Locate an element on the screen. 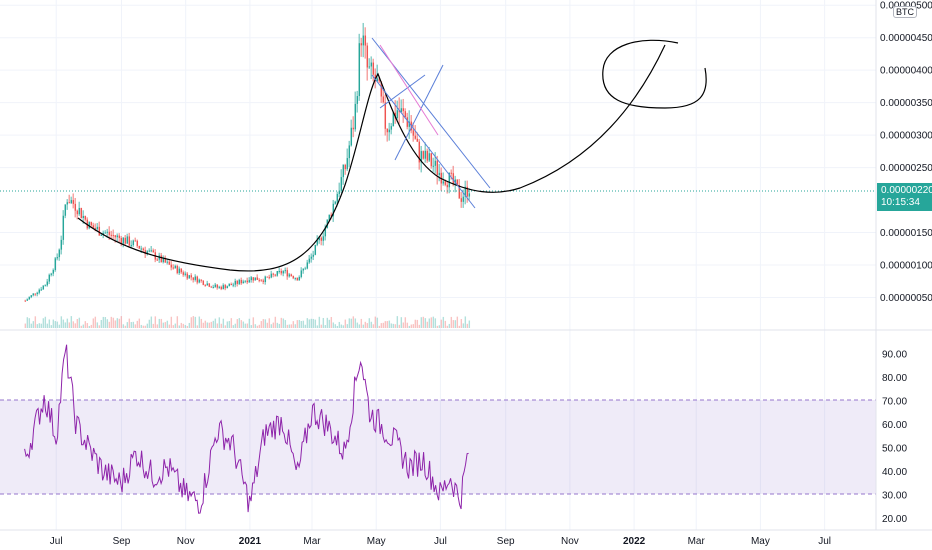  price-tick-label: 0.00000100 is located at coordinates (906, 266).